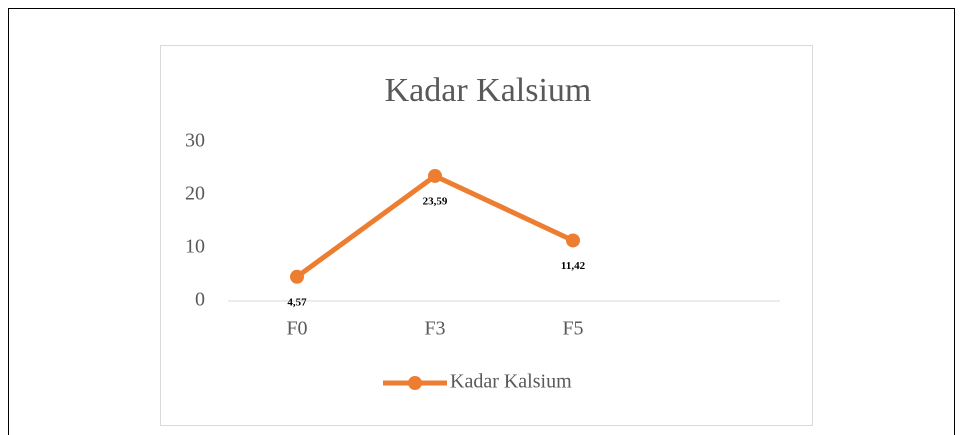  Describe the element at coordinates (195, 141) in the screenshot. I see `y-tick-label: 30` at that location.